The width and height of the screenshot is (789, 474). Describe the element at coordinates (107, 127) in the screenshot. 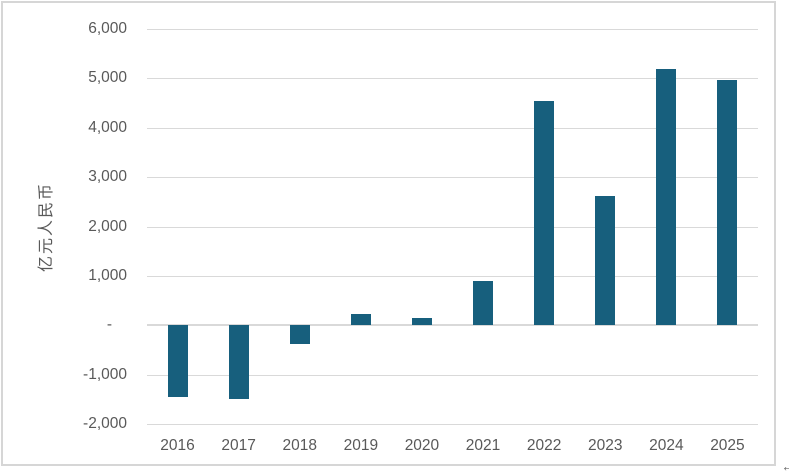

I see `y-tick-label: 4,000` at that location.